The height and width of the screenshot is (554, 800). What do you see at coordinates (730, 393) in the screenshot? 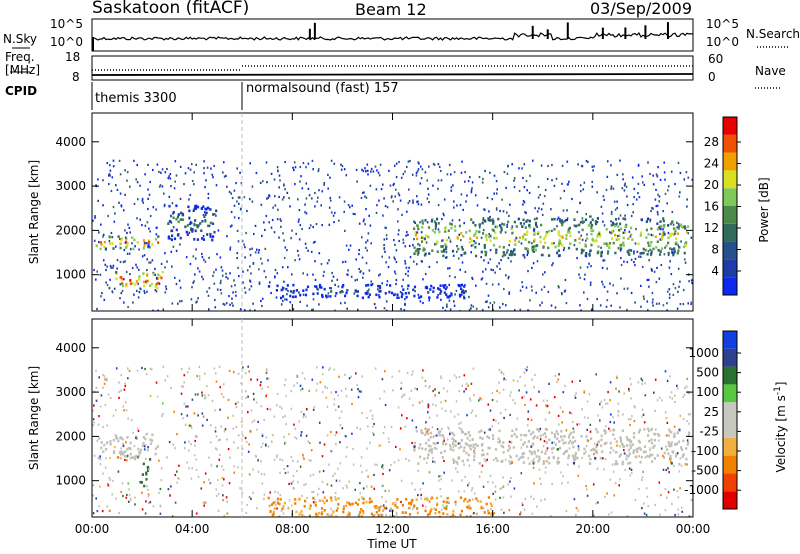
I see `velocity-colorbar-swatch` at bounding box center [730, 393].